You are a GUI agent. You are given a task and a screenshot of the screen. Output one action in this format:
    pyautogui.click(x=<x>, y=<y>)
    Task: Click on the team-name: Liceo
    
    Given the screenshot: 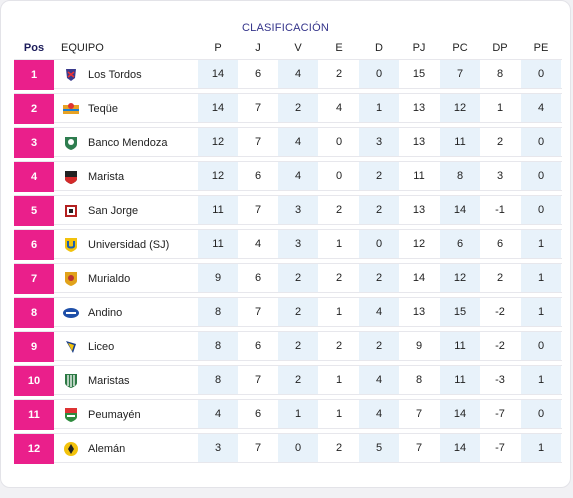 What is the action you would take?
    pyautogui.click(x=101, y=347)
    